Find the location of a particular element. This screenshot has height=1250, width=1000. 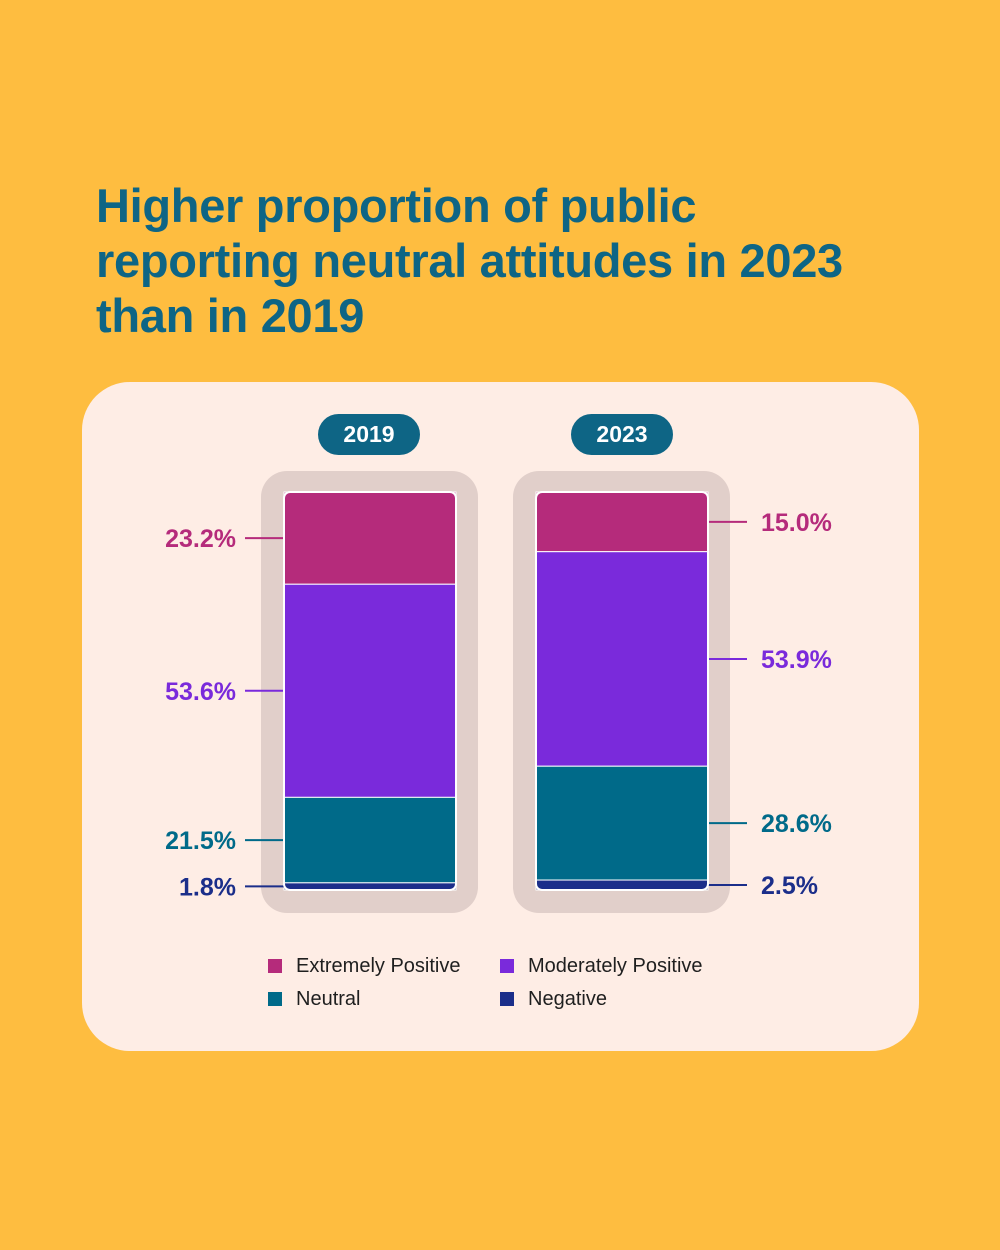

year-label-2023: 2023 is located at coordinates (621, 434).